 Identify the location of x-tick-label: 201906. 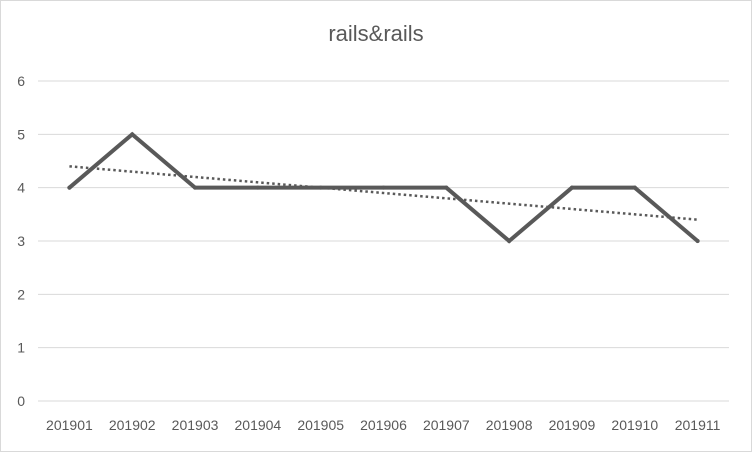
(383, 425).